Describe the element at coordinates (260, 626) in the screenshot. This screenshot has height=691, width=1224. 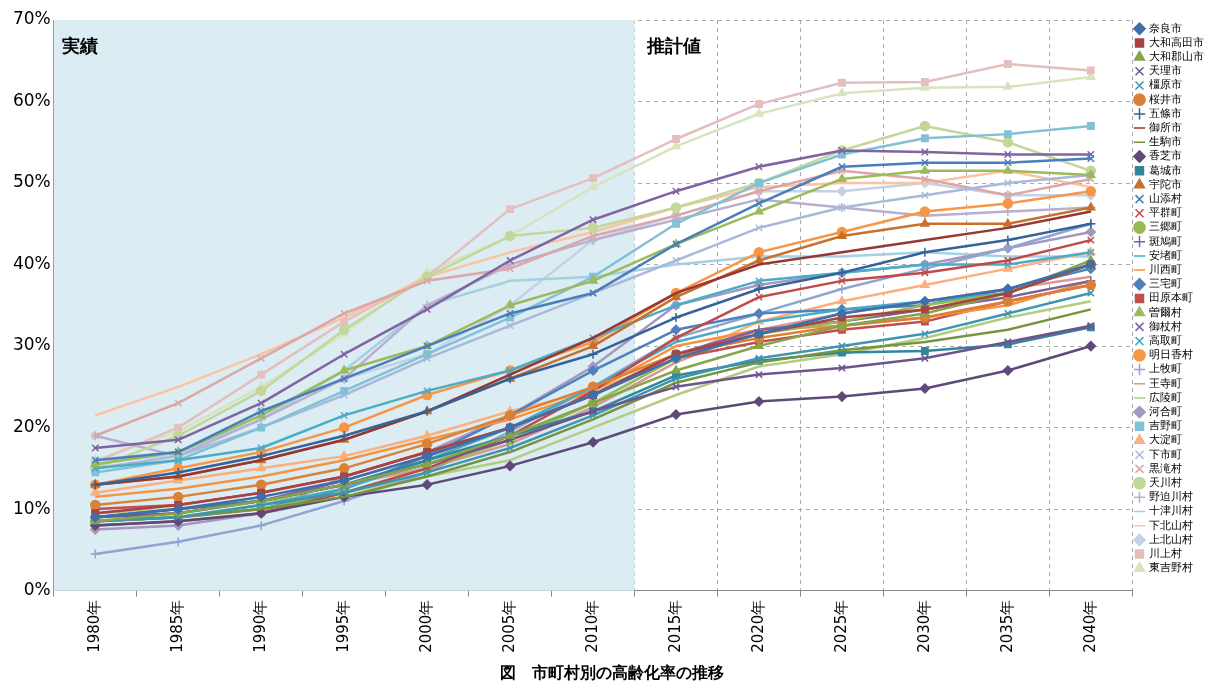
I see `x-tick-label: 1990年` at that location.